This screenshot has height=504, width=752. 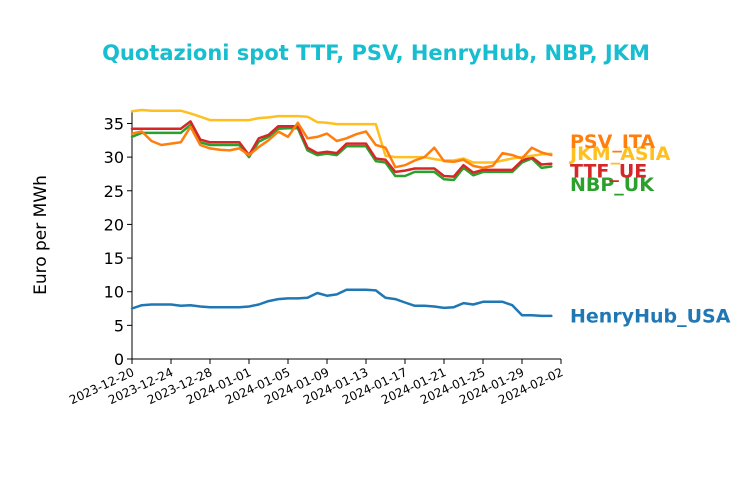 What do you see at coordinates (119, 359) in the screenshot?
I see `y-tick-label: 0` at bounding box center [119, 359].